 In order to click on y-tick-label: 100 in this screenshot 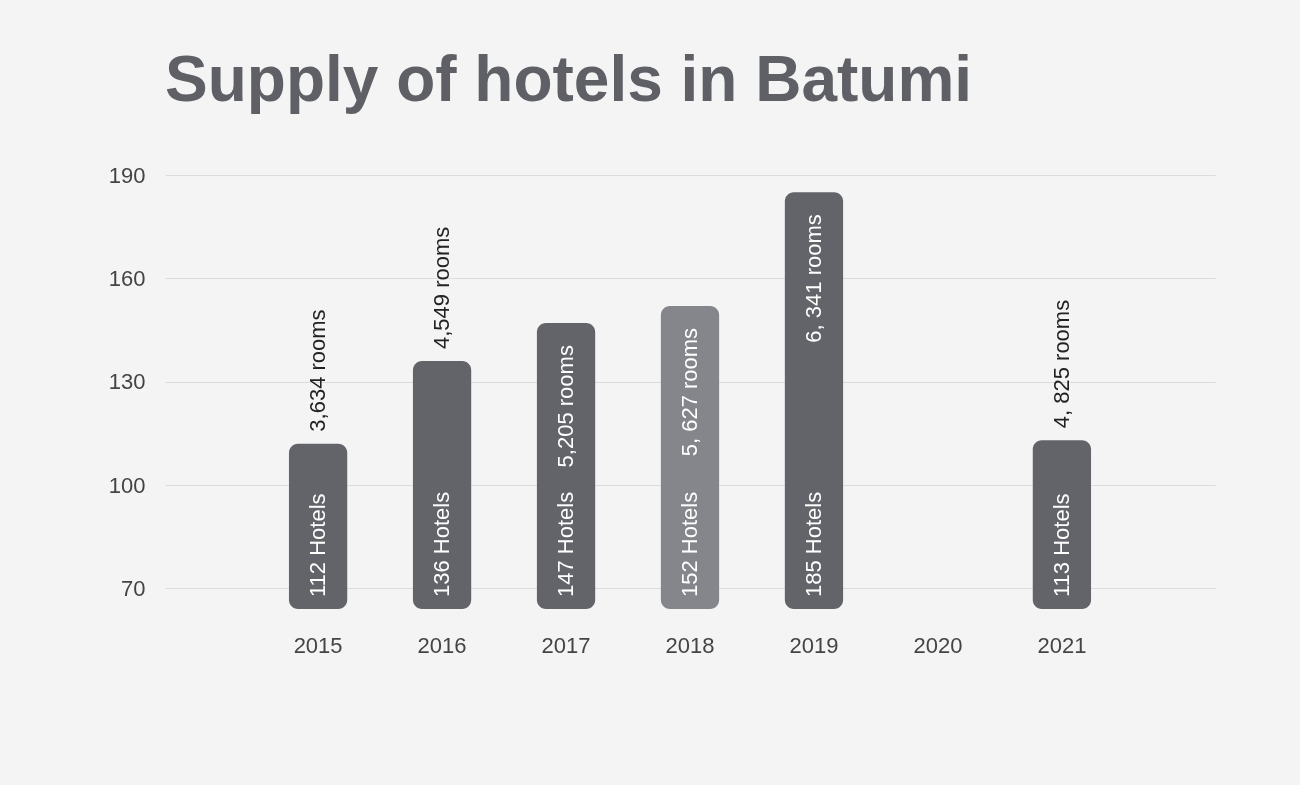, I will do `click(127, 485)`.